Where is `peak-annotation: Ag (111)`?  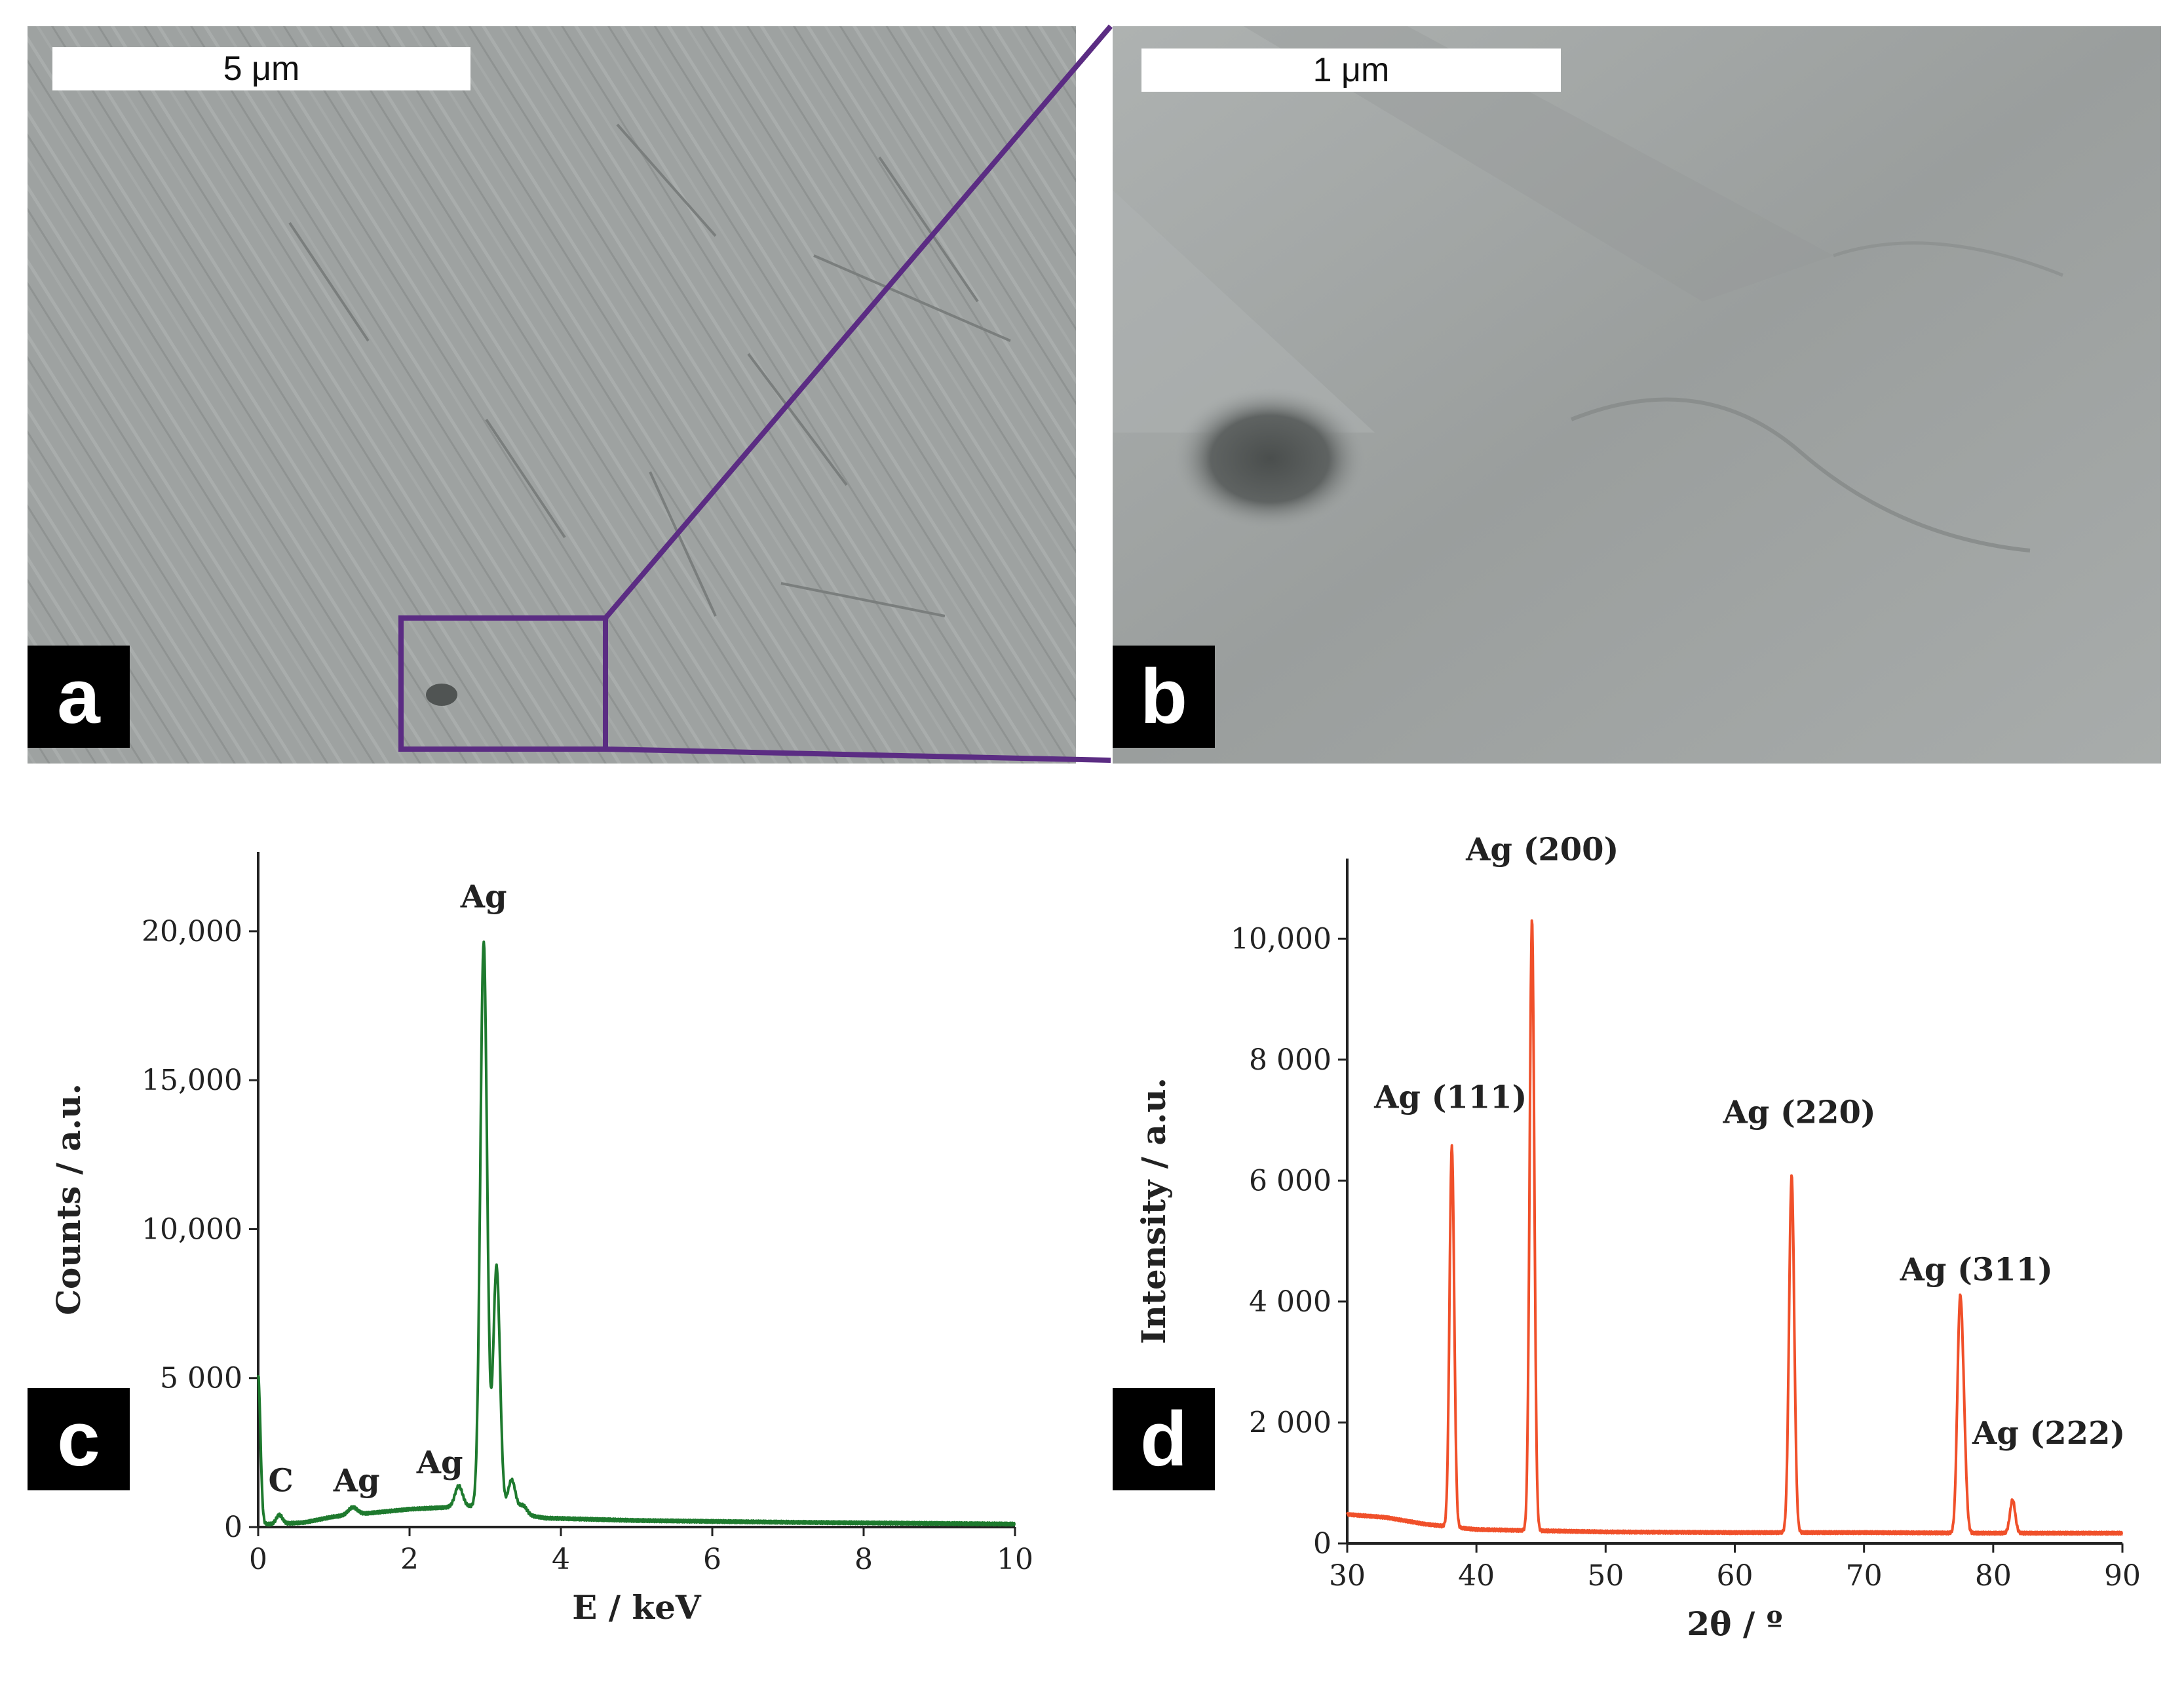 peak-annotation: Ag (111) is located at coordinates (1450, 1097).